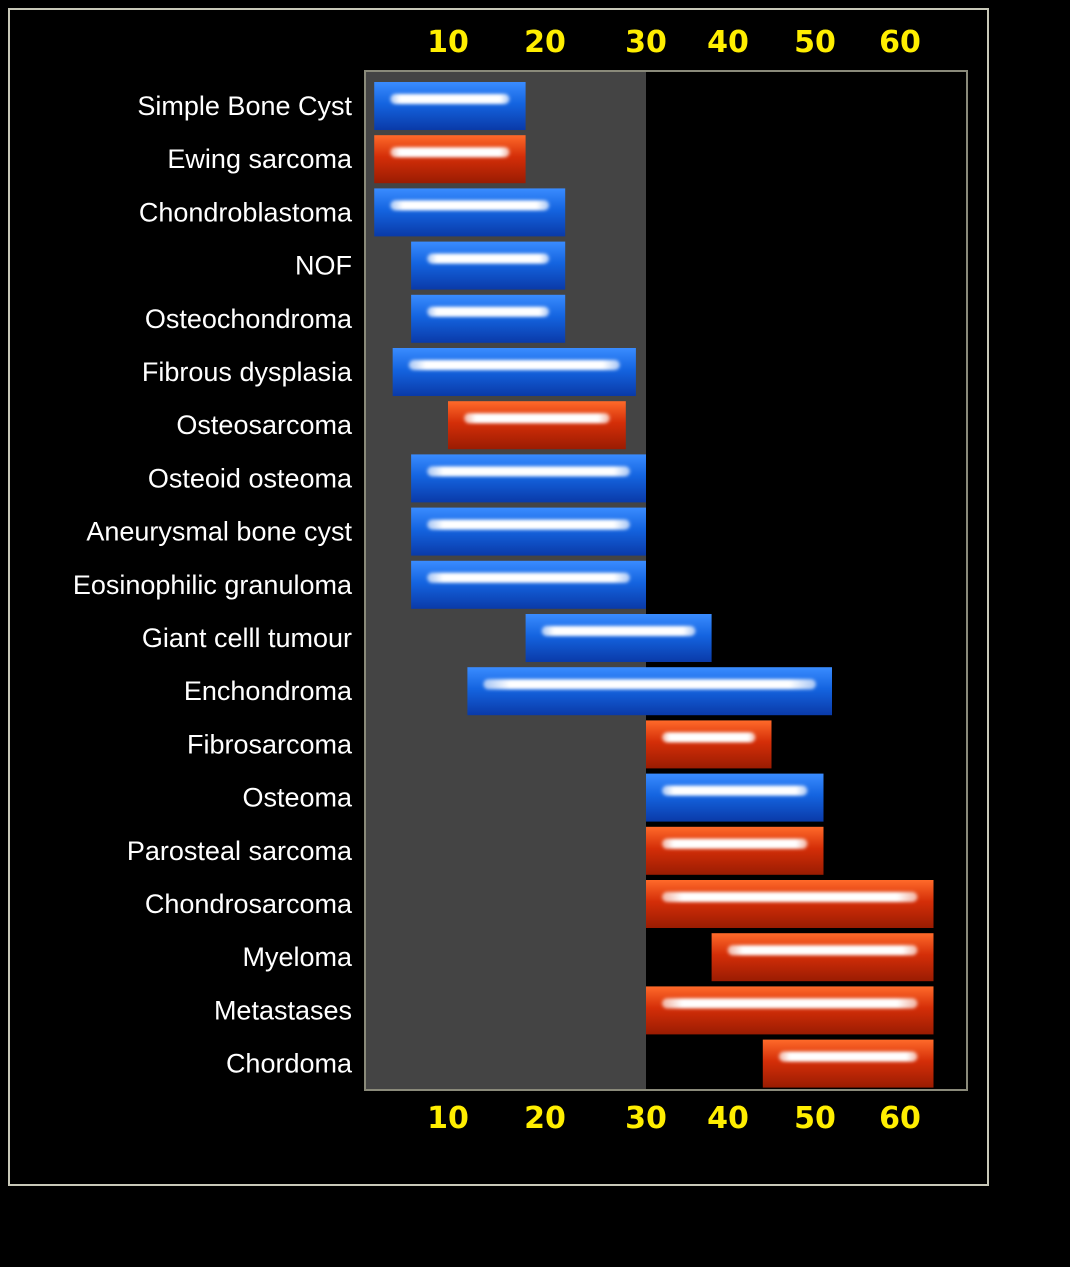 The height and width of the screenshot is (1267, 1070). Describe the element at coordinates (249, 319) in the screenshot. I see `category-label: Osteochondroma` at that location.